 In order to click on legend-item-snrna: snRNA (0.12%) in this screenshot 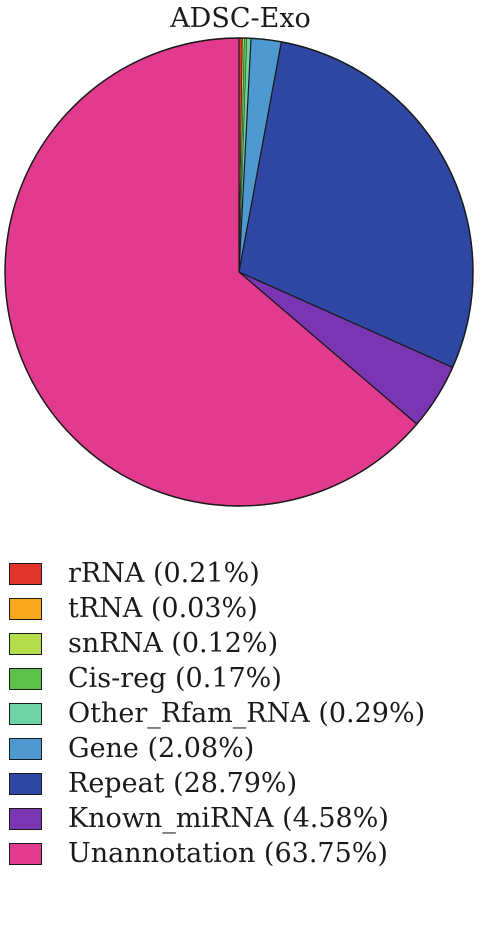, I will do `click(217, 643)`.